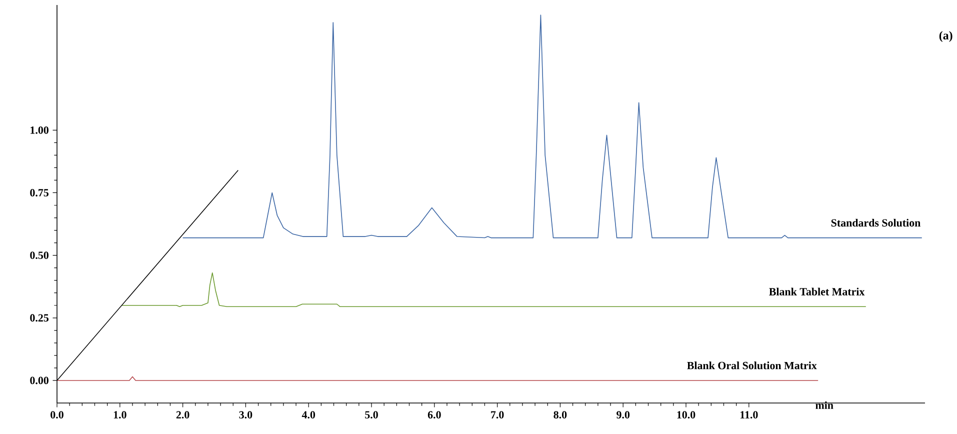 The image size is (957, 434). I want to click on x-tick-label: 2.0, so click(183, 415).